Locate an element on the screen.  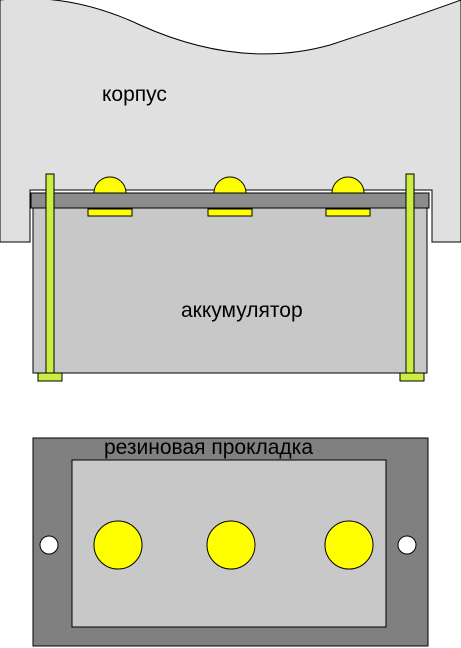
mount-hole-left is located at coordinates (49, 545).